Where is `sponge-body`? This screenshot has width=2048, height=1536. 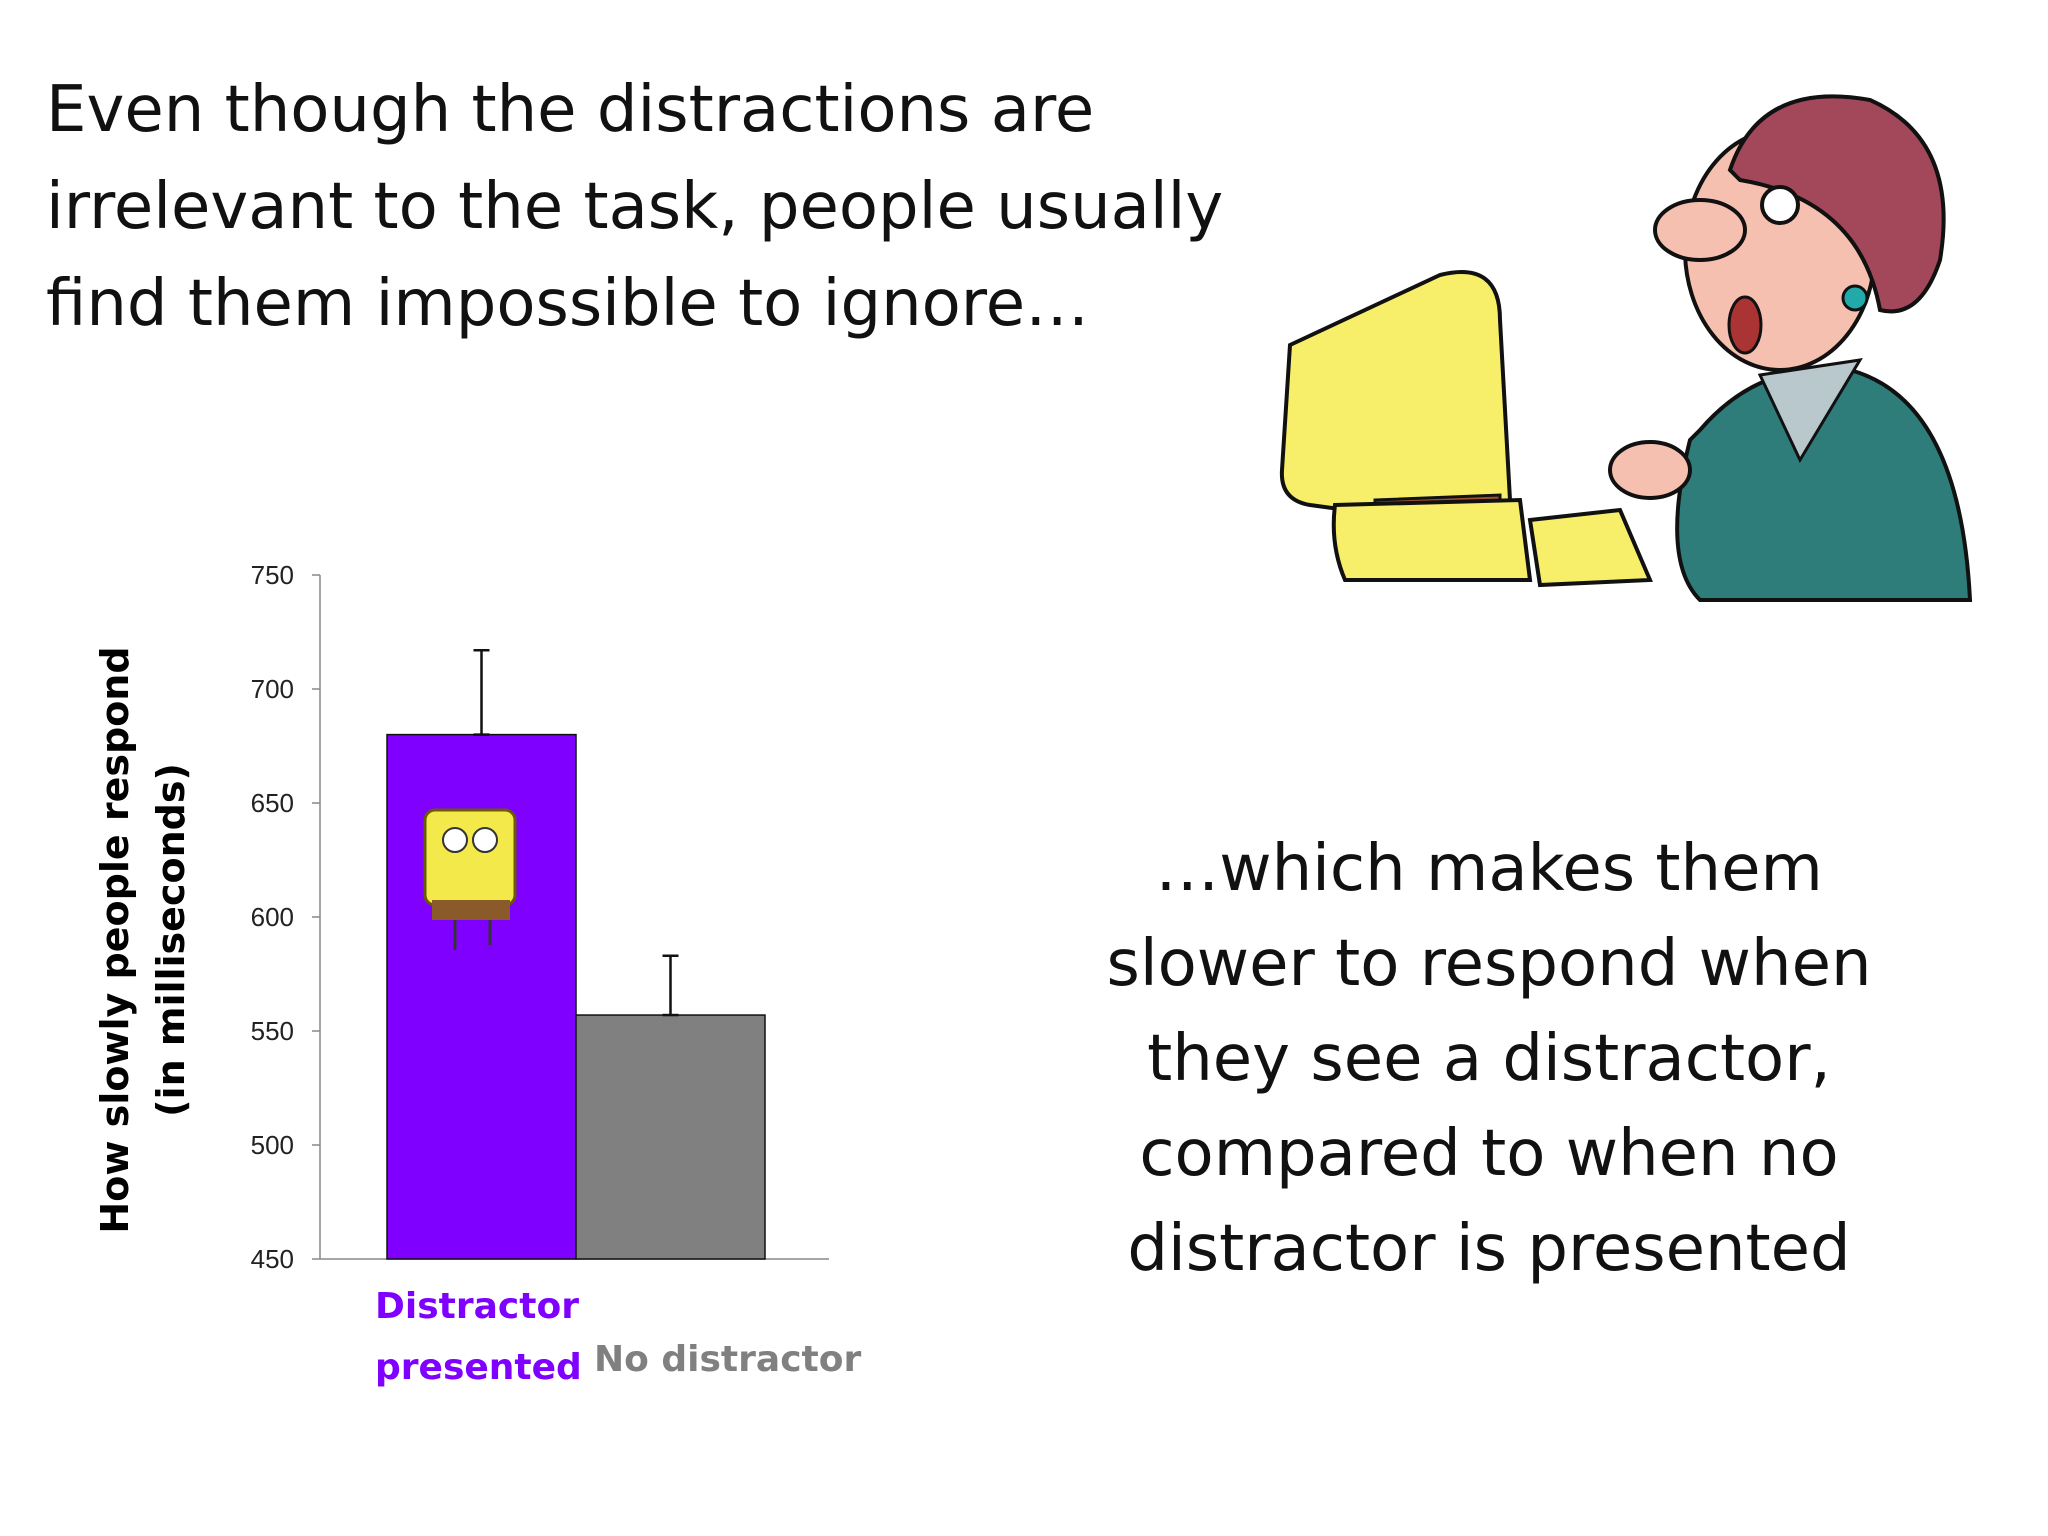 sponge-body is located at coordinates (470, 857).